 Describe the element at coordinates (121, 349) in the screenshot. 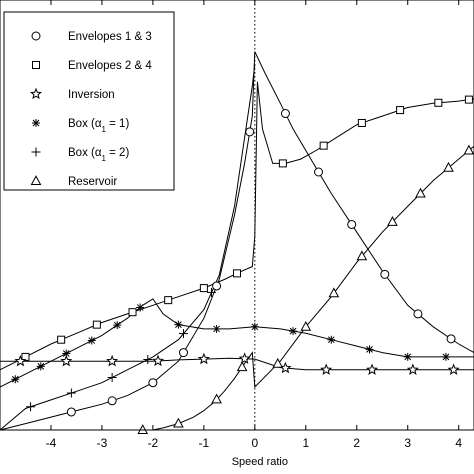

I see `series-markers-plus` at that location.